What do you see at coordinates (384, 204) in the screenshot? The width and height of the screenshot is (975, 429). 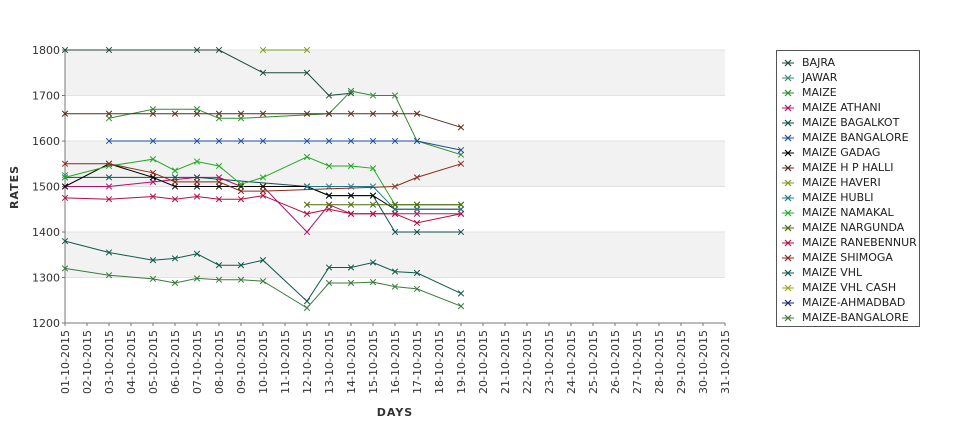 I see `series-maize-nargunda` at bounding box center [384, 204].